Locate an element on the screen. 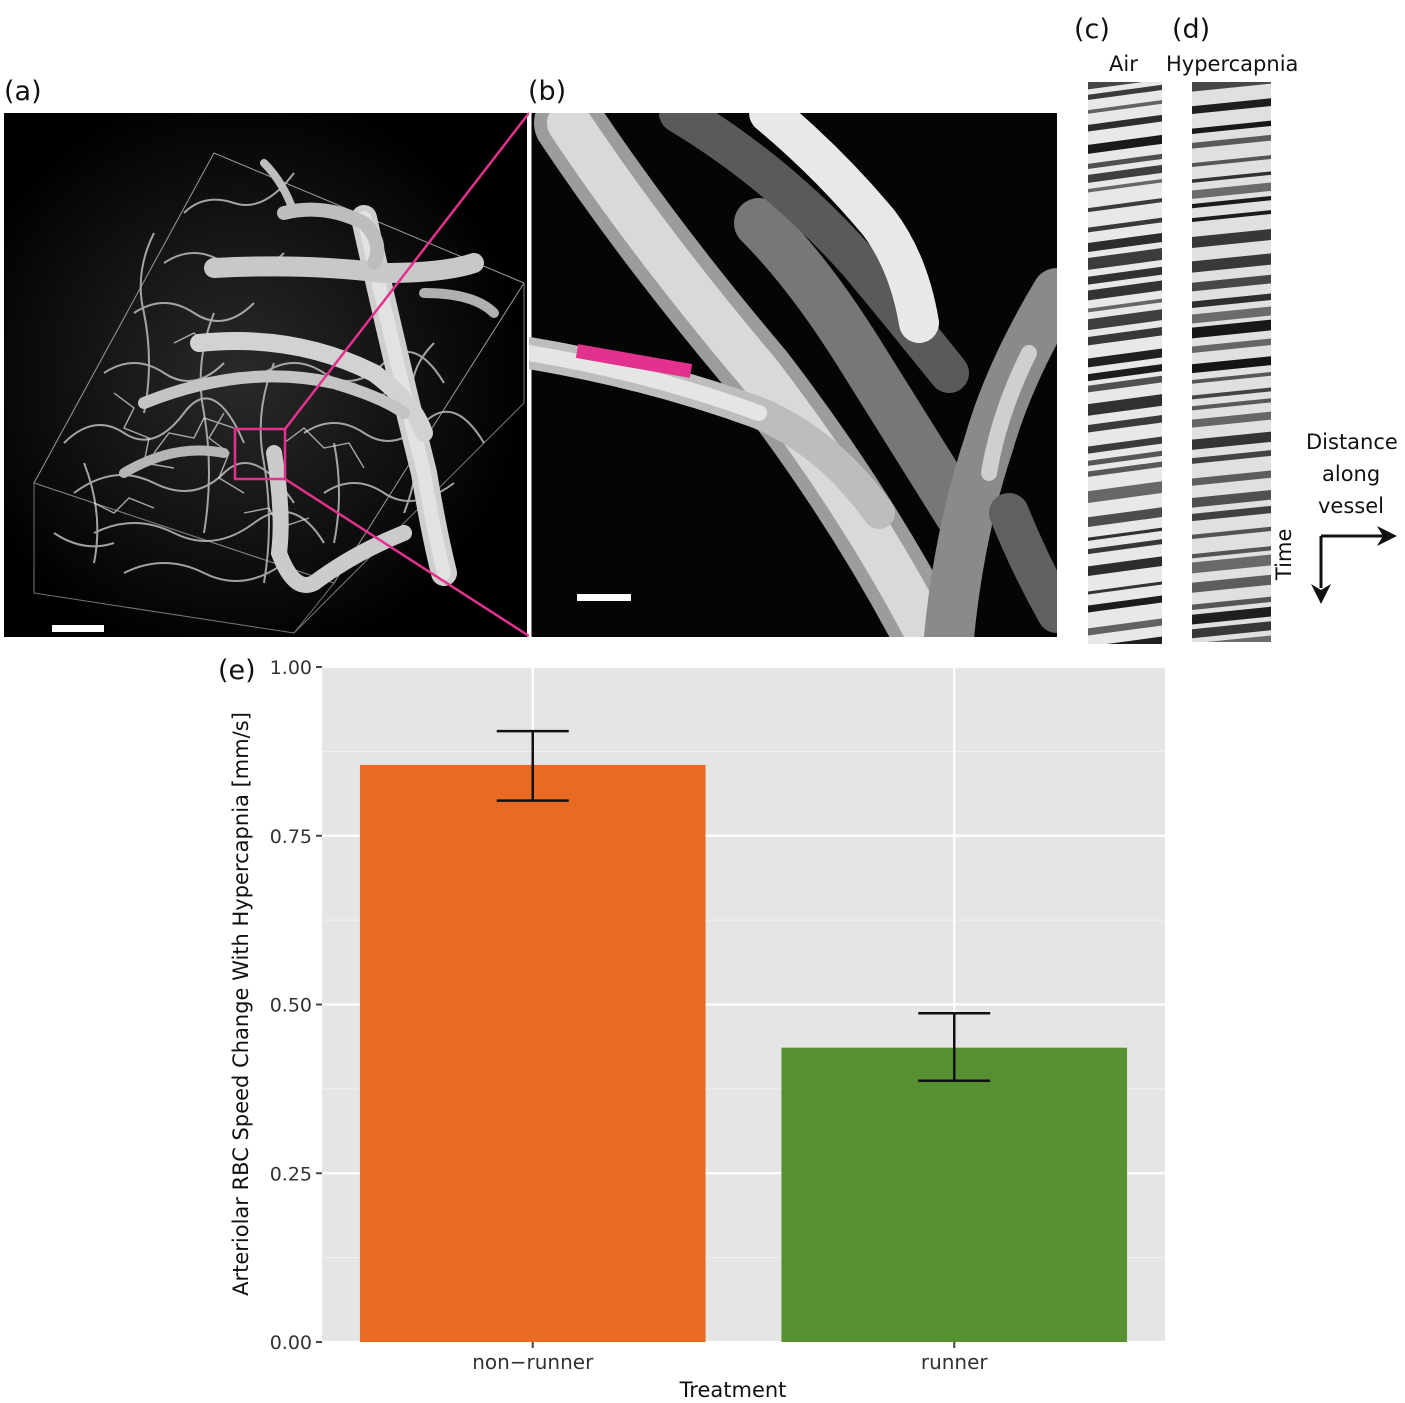  zoom-connector-lines is located at coordinates (407, 375).